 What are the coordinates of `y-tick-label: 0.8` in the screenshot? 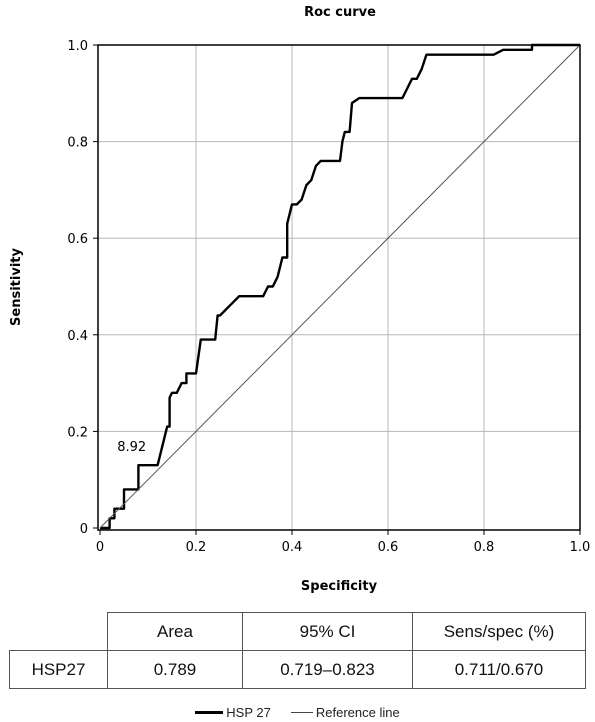 It's located at (77, 143).